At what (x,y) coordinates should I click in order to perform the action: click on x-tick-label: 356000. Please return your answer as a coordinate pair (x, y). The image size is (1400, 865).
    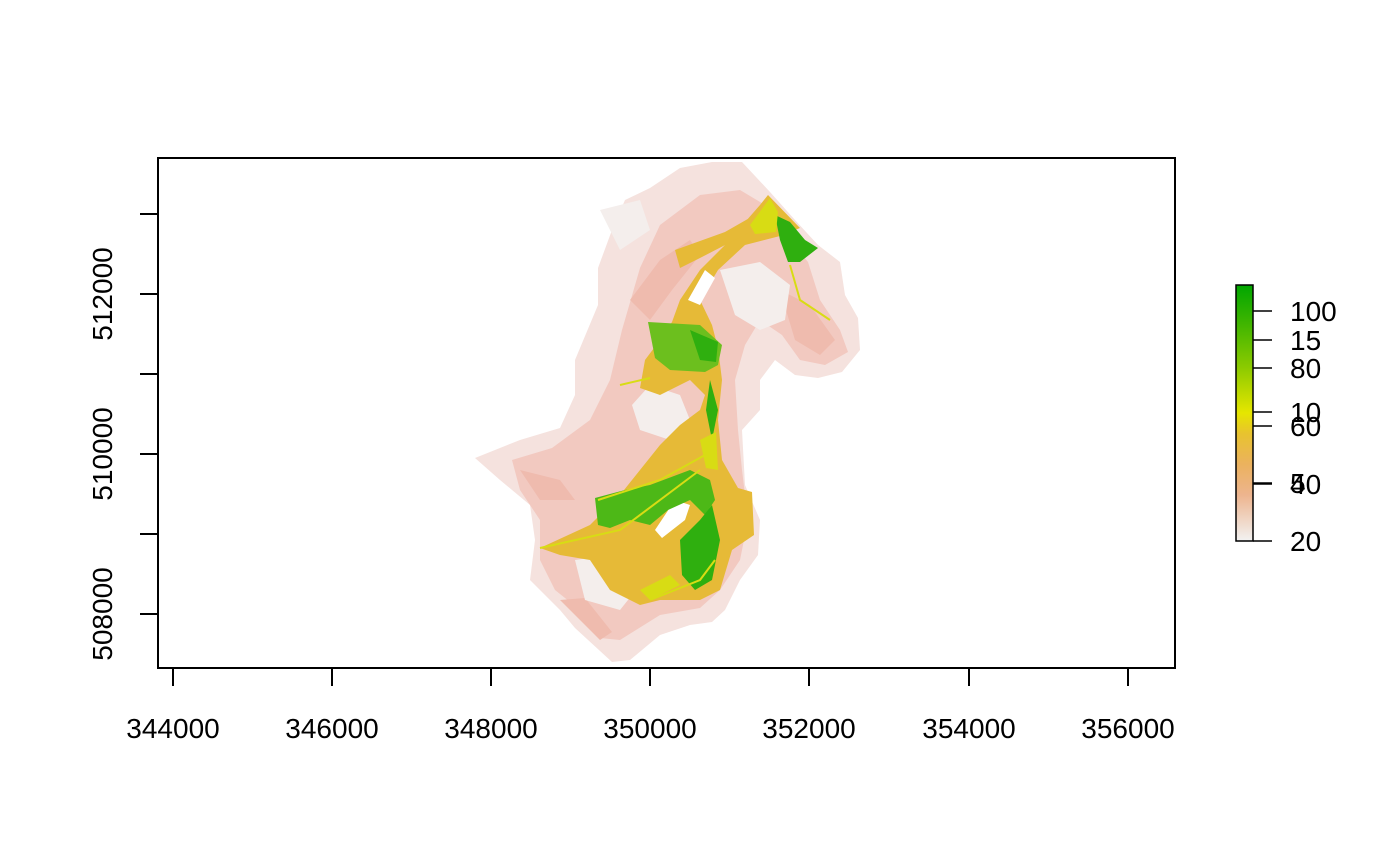
    Looking at the image, I should click on (1127, 728).